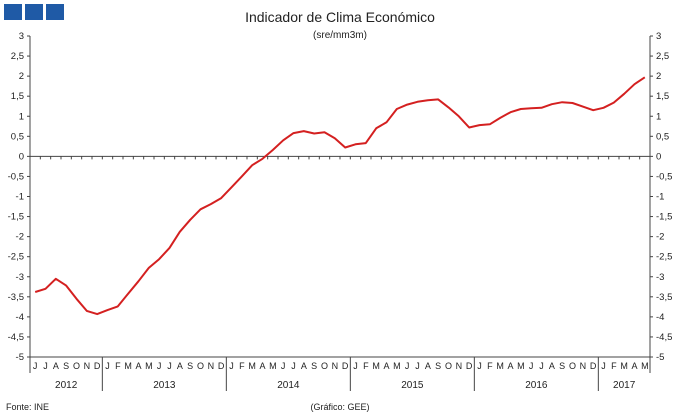 This screenshot has width=680, height=418. I want to click on source-note: Fonte: INE, so click(27, 407).